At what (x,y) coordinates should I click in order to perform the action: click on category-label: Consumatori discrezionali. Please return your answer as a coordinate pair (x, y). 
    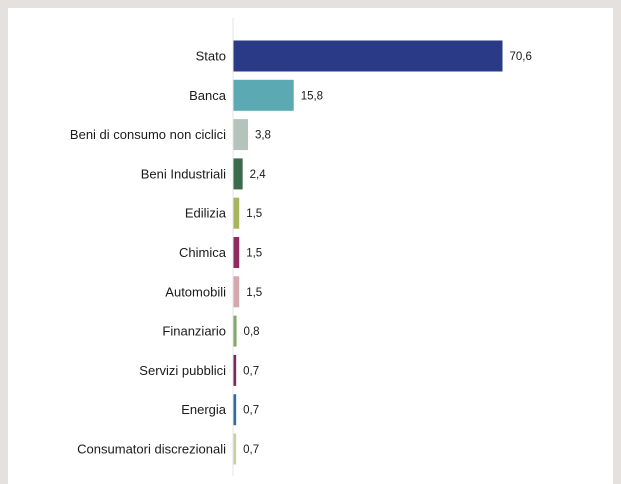
    Looking at the image, I should click on (151, 449).